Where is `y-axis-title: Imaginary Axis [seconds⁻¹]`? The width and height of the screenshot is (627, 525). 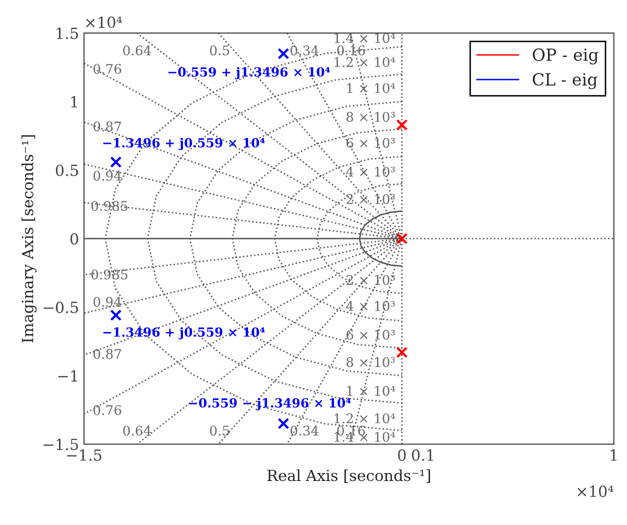 y-axis-title: Imaginary Axis [seconds⁻¹] is located at coordinates (29, 239).